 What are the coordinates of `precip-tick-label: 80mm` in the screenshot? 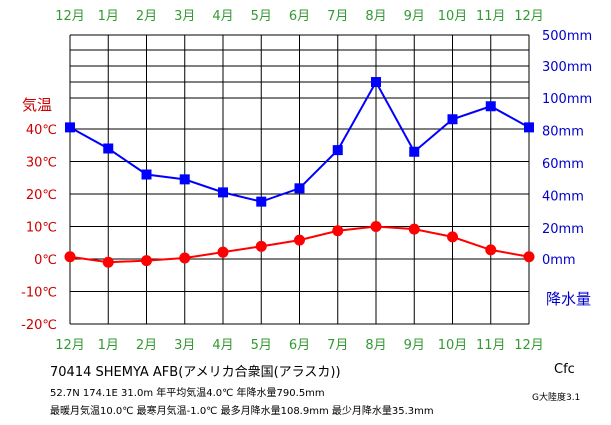 It's located at (563, 132).